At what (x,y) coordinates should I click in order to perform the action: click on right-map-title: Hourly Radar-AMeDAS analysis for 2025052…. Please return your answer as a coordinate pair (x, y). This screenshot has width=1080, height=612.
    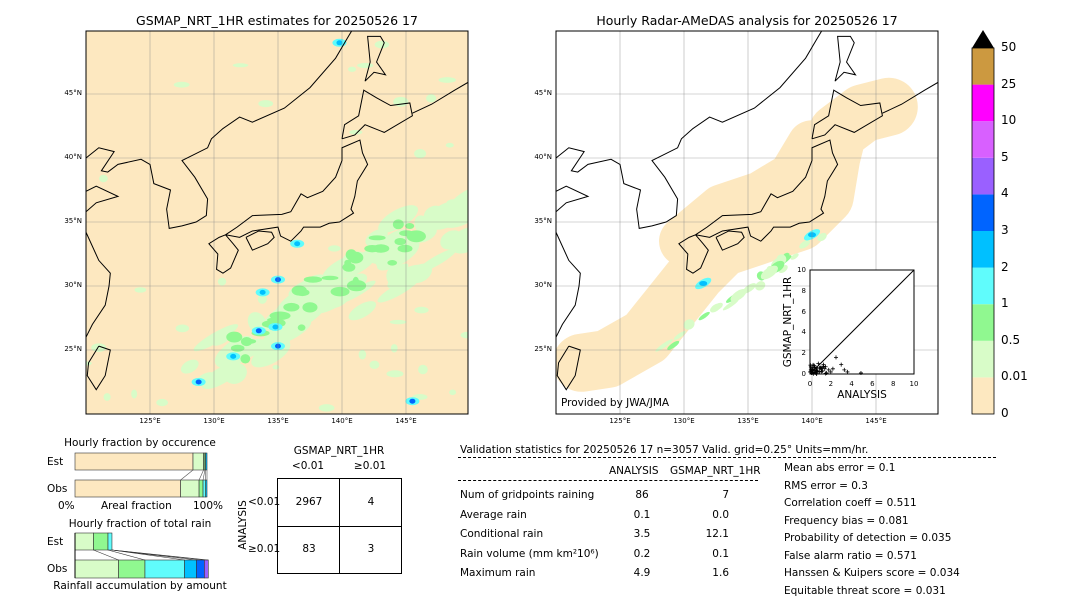
    Looking at the image, I should click on (747, 20).